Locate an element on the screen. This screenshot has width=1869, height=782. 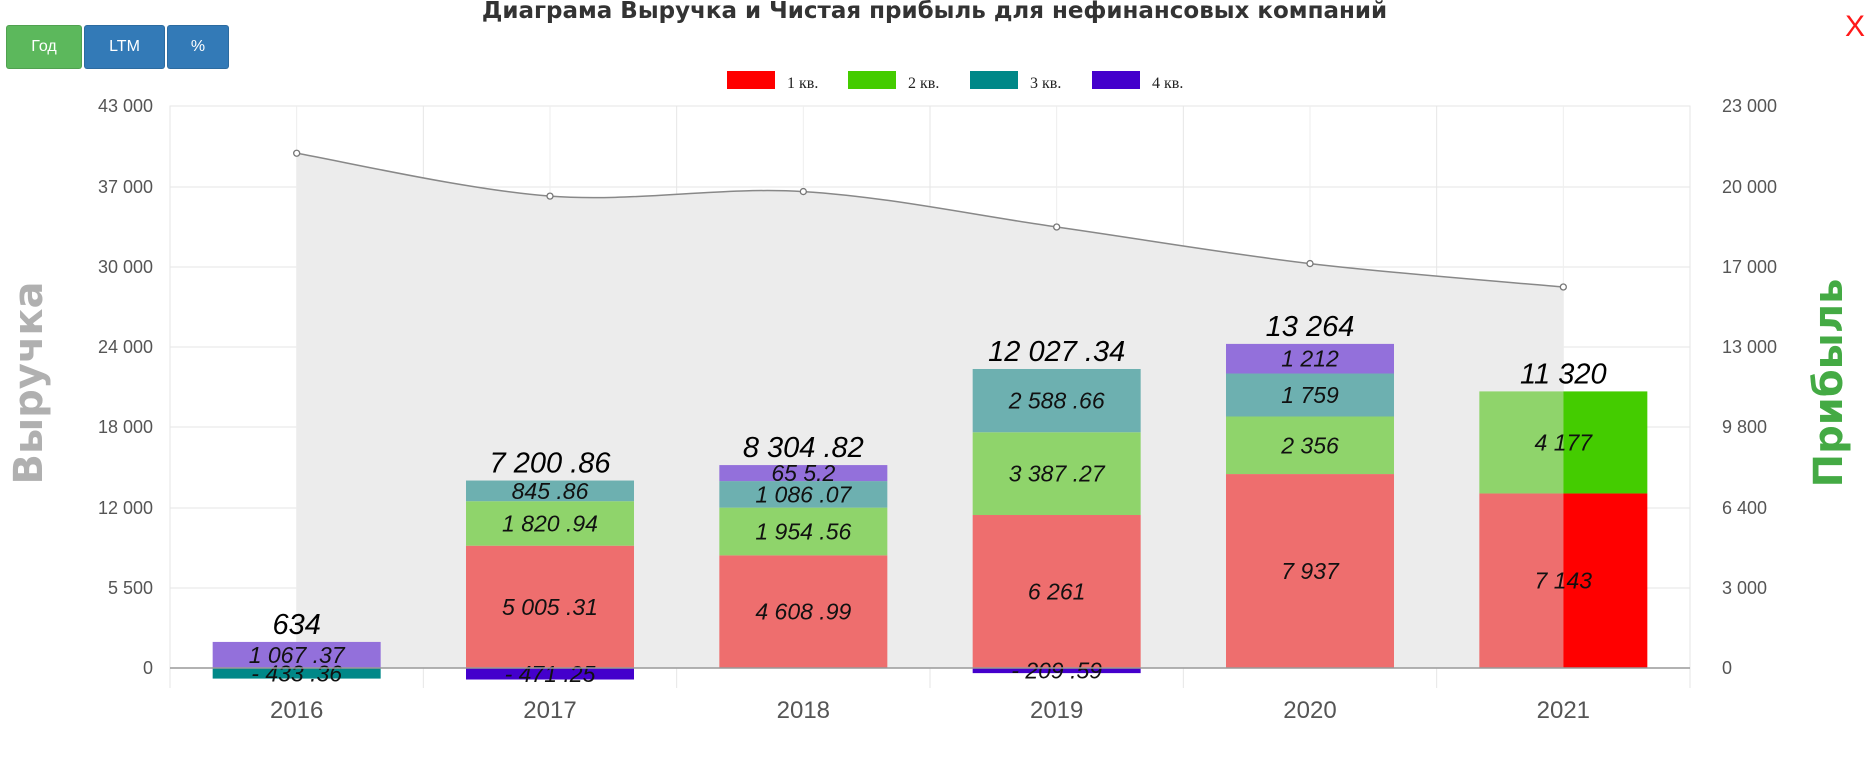
left-tick-label: 18 000 is located at coordinates (125, 427).